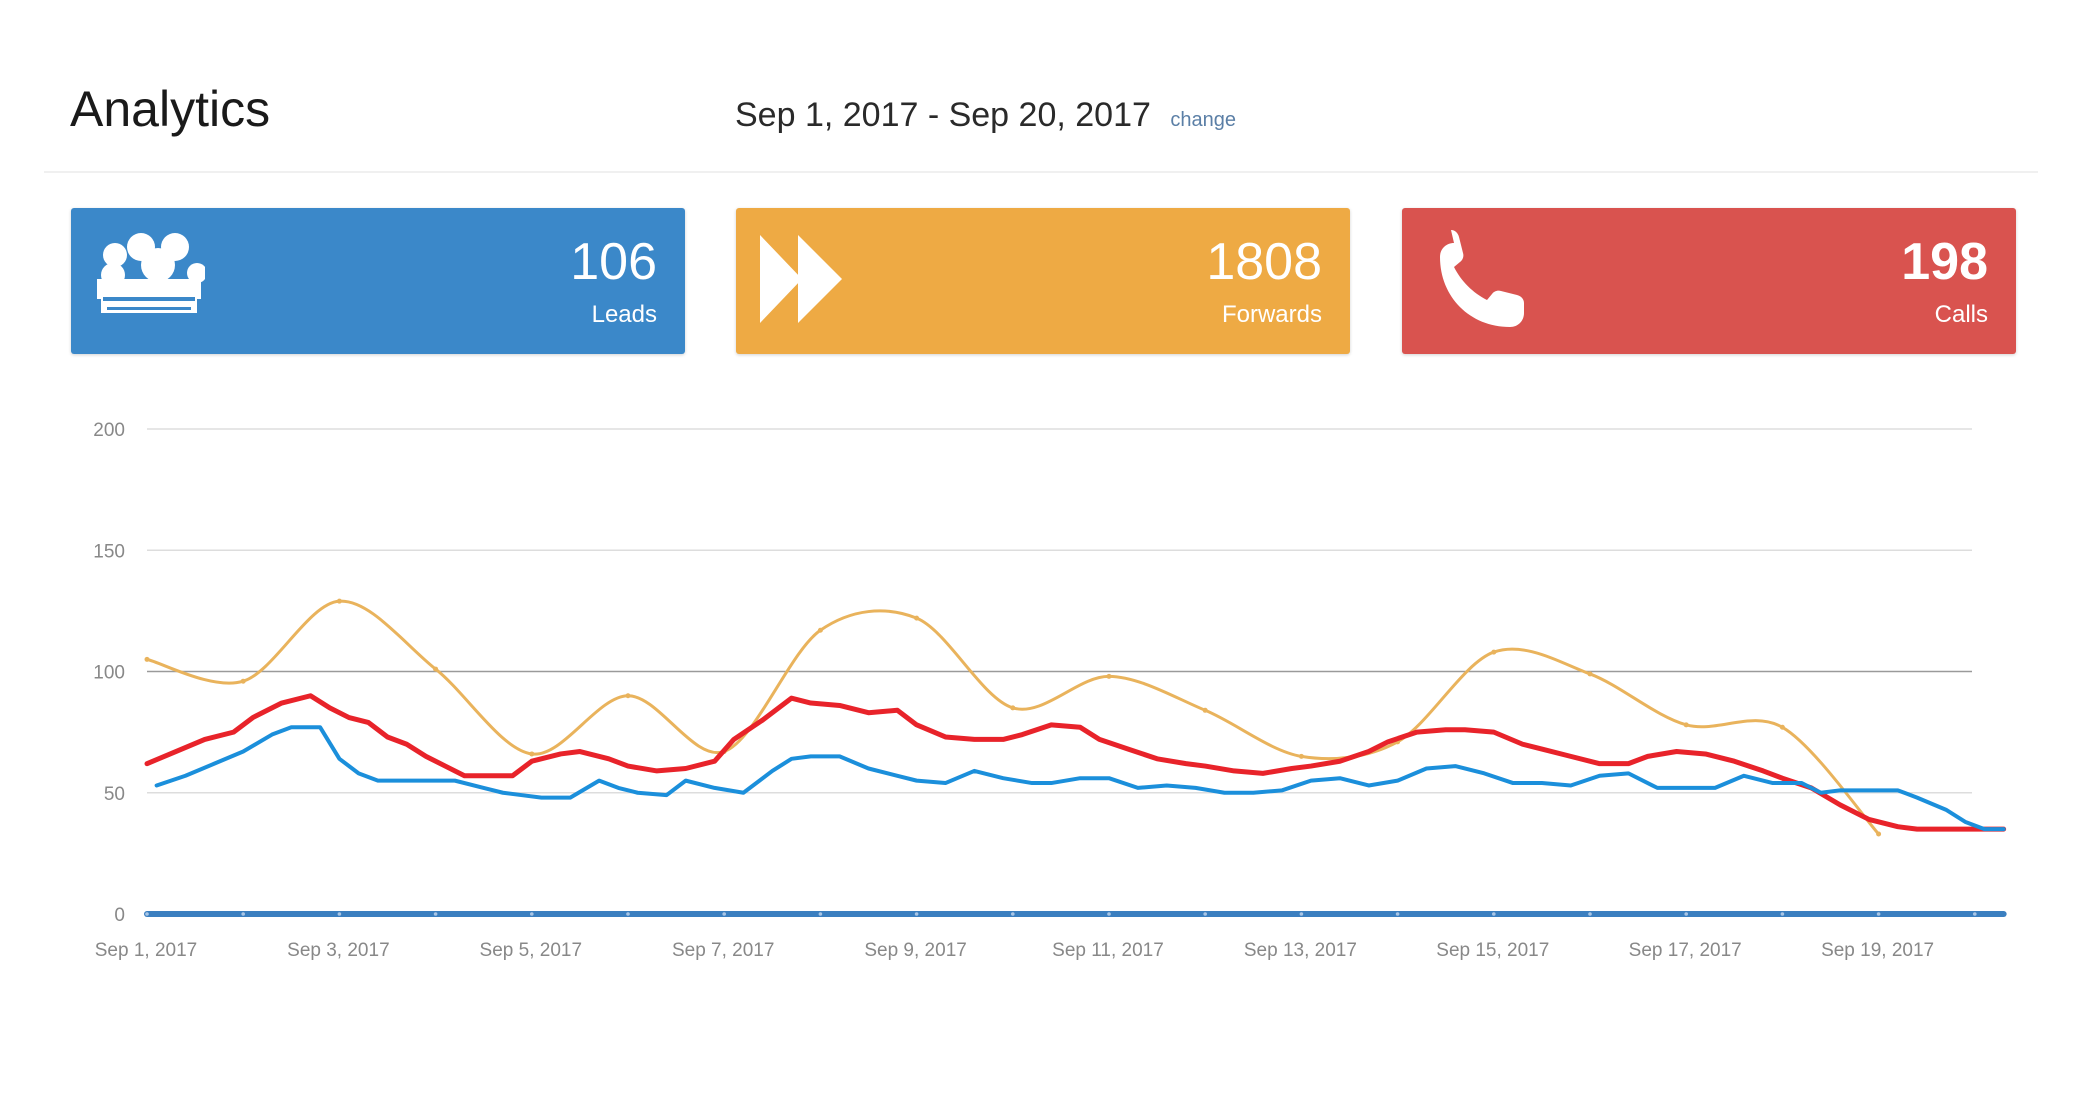 The image size is (2083, 1103). Describe the element at coordinates (1271, 314) in the screenshot. I see `forwards-label: Forwards` at that location.